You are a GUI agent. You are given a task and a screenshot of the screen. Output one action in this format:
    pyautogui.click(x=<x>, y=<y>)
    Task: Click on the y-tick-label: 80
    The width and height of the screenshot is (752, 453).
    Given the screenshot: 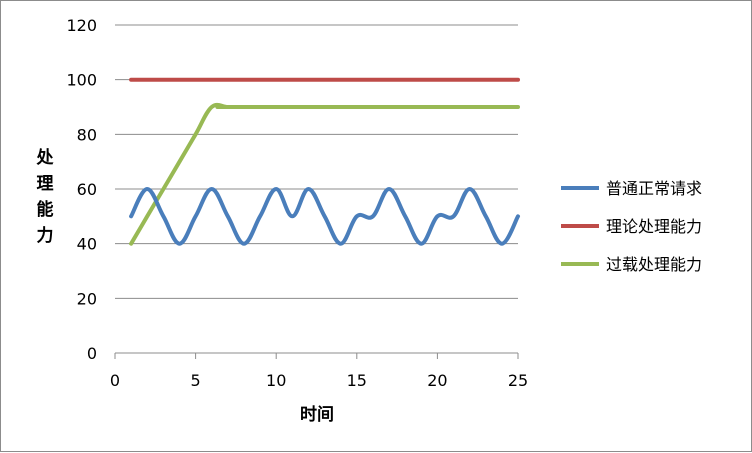 What is the action you would take?
    pyautogui.click(x=87, y=134)
    